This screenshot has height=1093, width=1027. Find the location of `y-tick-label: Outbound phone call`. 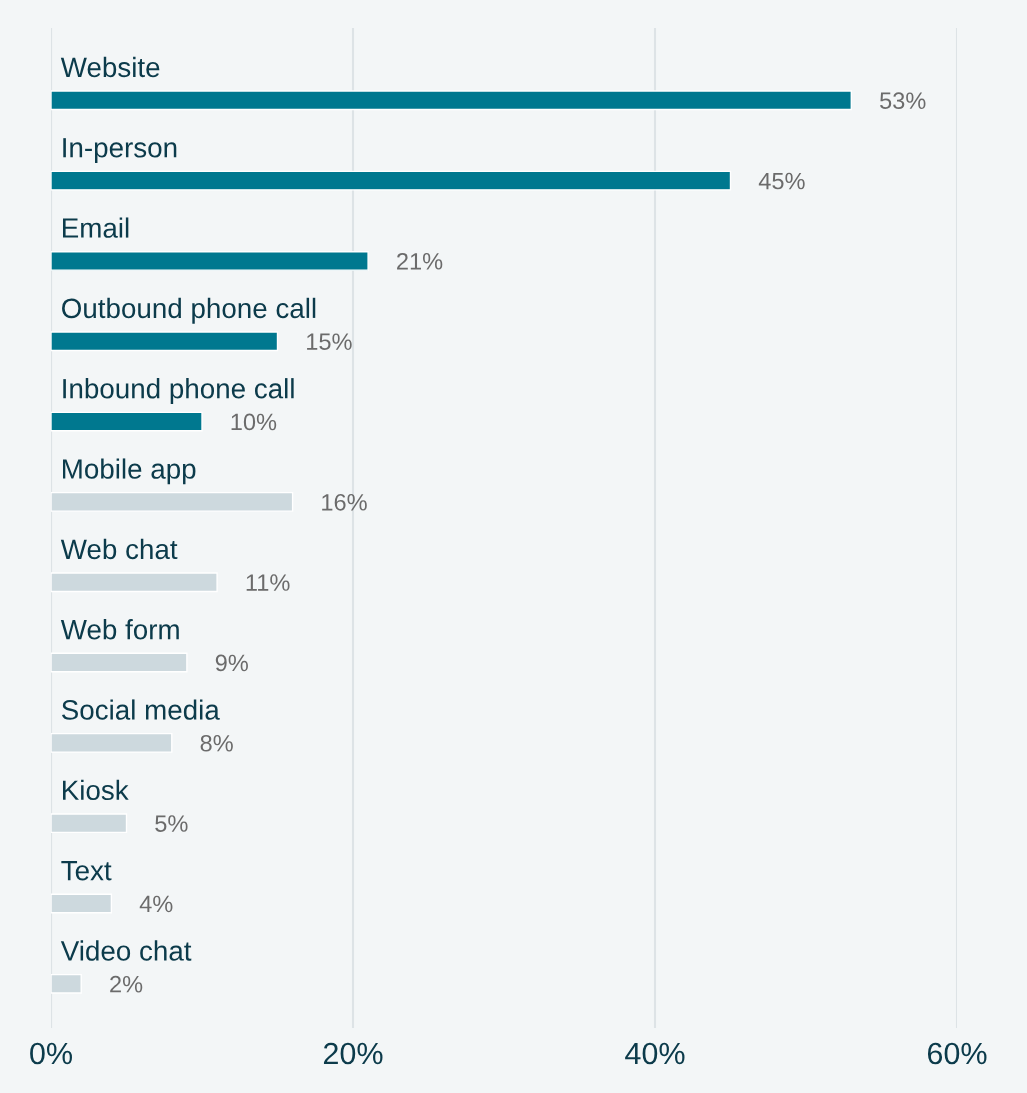

y-tick-label: Outbound phone call is located at coordinates (189, 310).